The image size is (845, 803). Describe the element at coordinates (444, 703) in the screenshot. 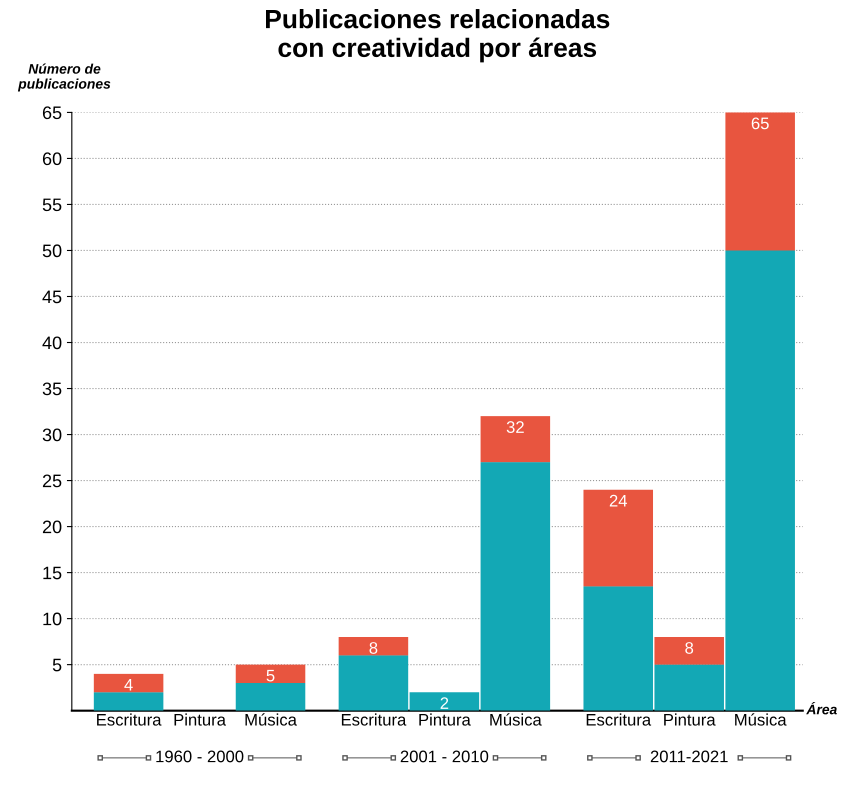

I see `total-label: 2` at that location.